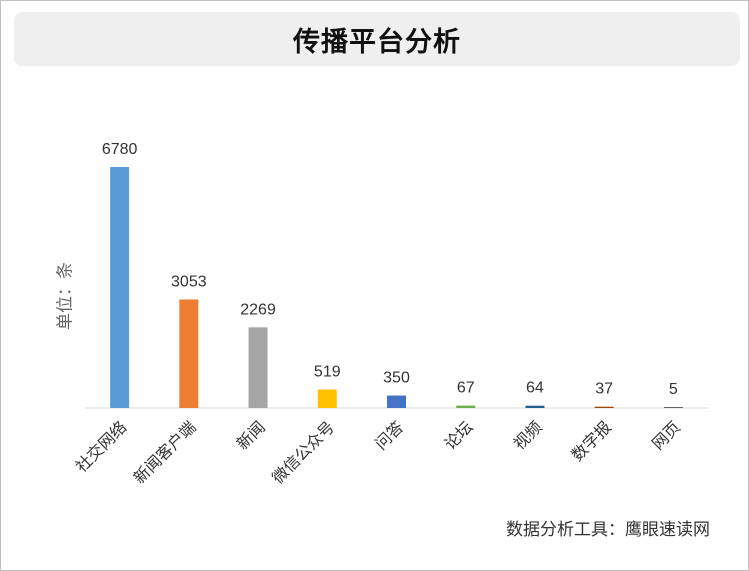  I want to click on category-label-3: 新闻, so click(251, 435).